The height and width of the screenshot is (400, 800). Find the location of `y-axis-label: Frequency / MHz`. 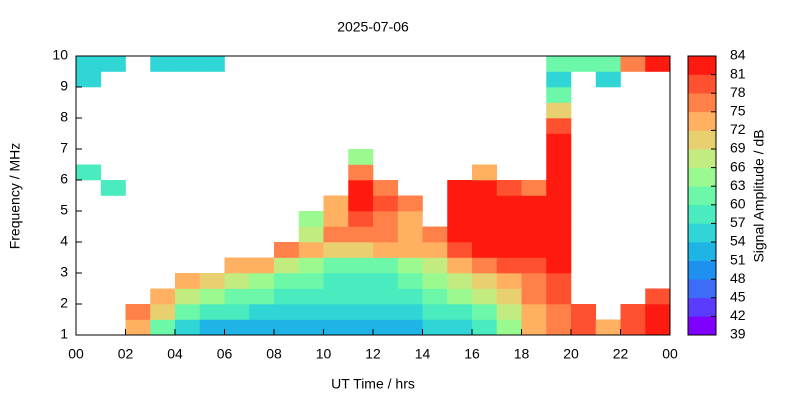

y-axis-label: Frequency / MHz is located at coordinates (15, 196).